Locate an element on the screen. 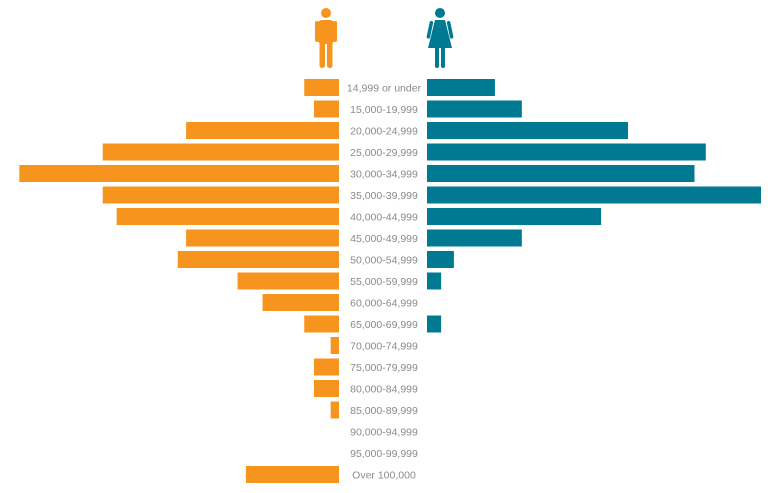 The width and height of the screenshot is (770, 493). category-label: 50,000-54,999 is located at coordinates (384, 261).